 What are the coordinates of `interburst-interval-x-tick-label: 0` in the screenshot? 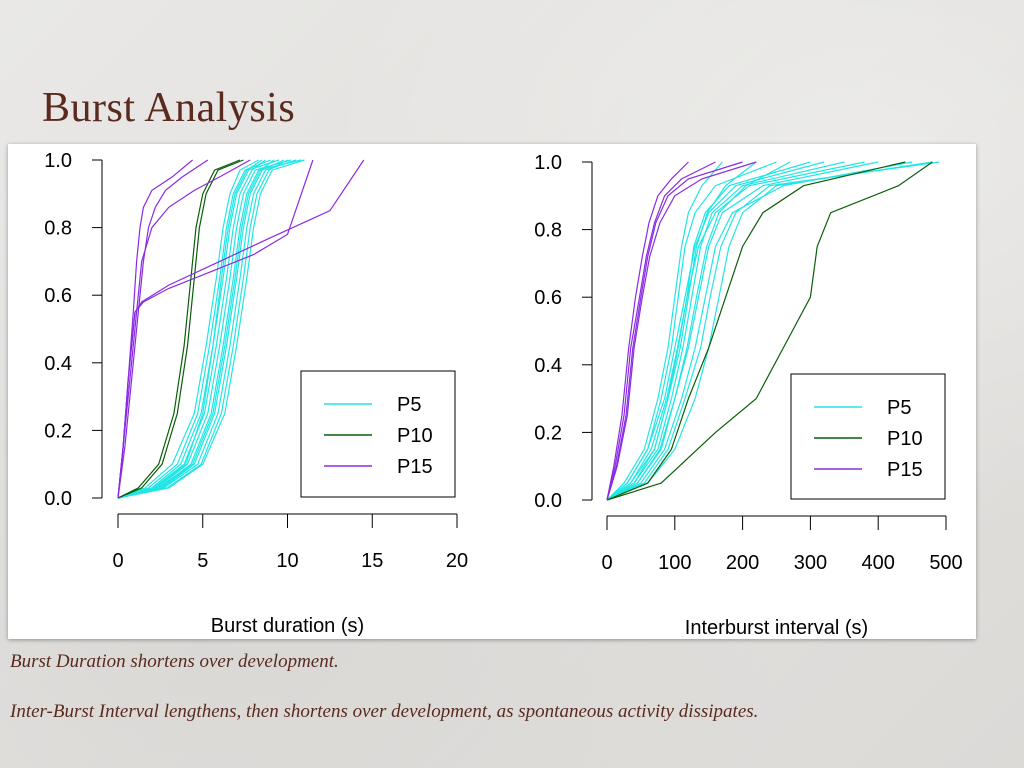 It's located at (606, 563).